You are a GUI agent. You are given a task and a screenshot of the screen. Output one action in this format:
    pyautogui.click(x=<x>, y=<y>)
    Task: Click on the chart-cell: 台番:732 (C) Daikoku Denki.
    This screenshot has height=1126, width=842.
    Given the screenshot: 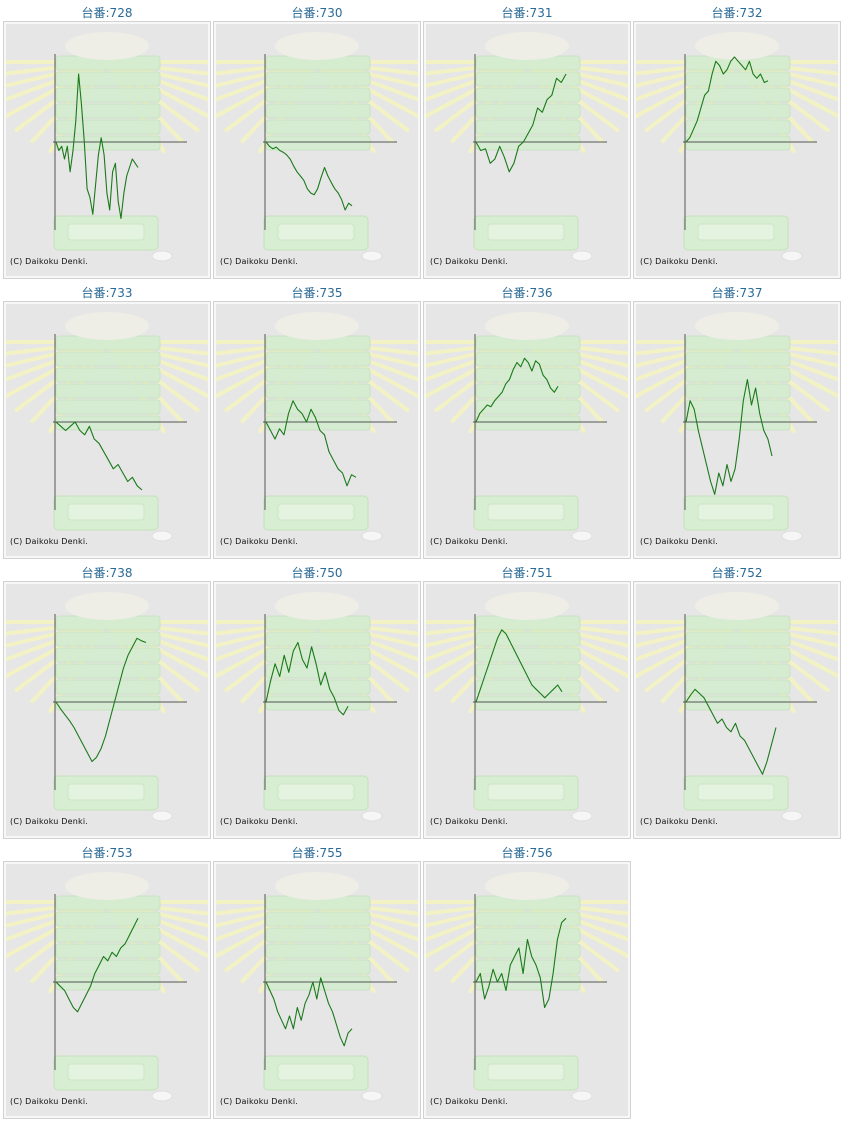 What is the action you would take?
    pyautogui.click(x=737, y=140)
    